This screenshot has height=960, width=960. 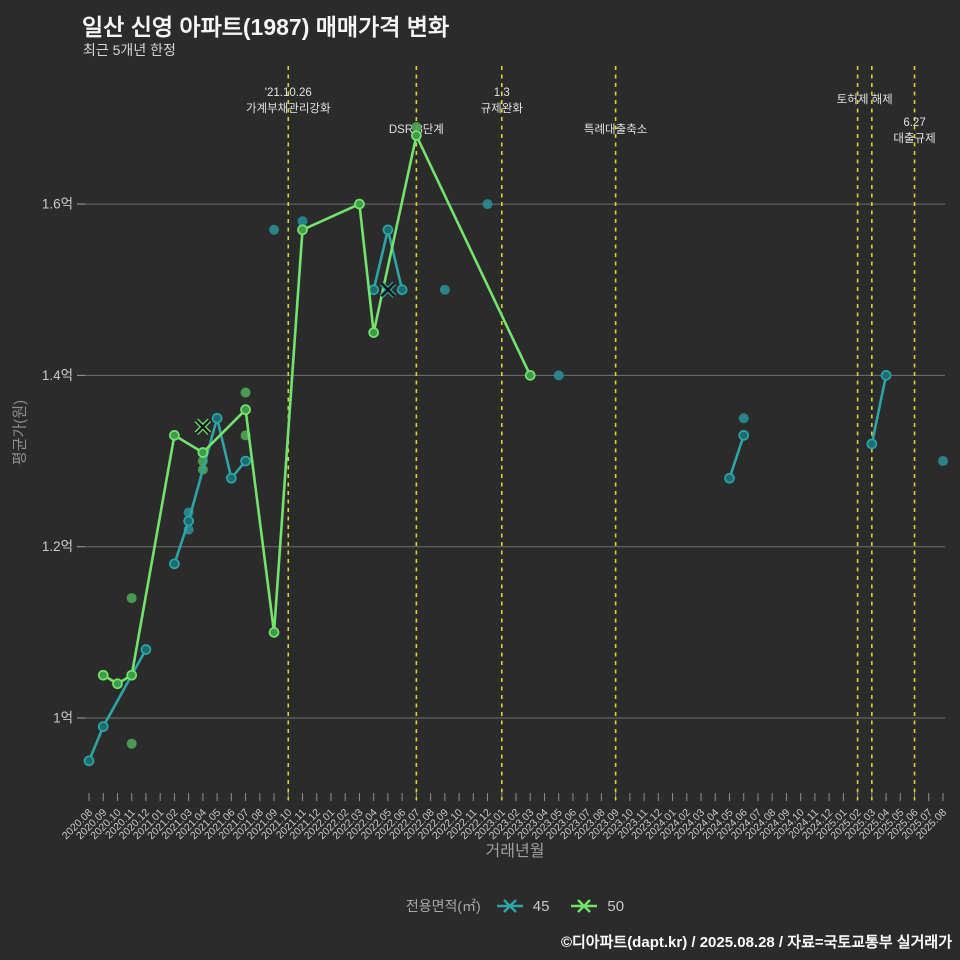 What do you see at coordinates (20, 432) in the screenshot?
I see `y-axis-title: 평균가(원)` at bounding box center [20, 432].